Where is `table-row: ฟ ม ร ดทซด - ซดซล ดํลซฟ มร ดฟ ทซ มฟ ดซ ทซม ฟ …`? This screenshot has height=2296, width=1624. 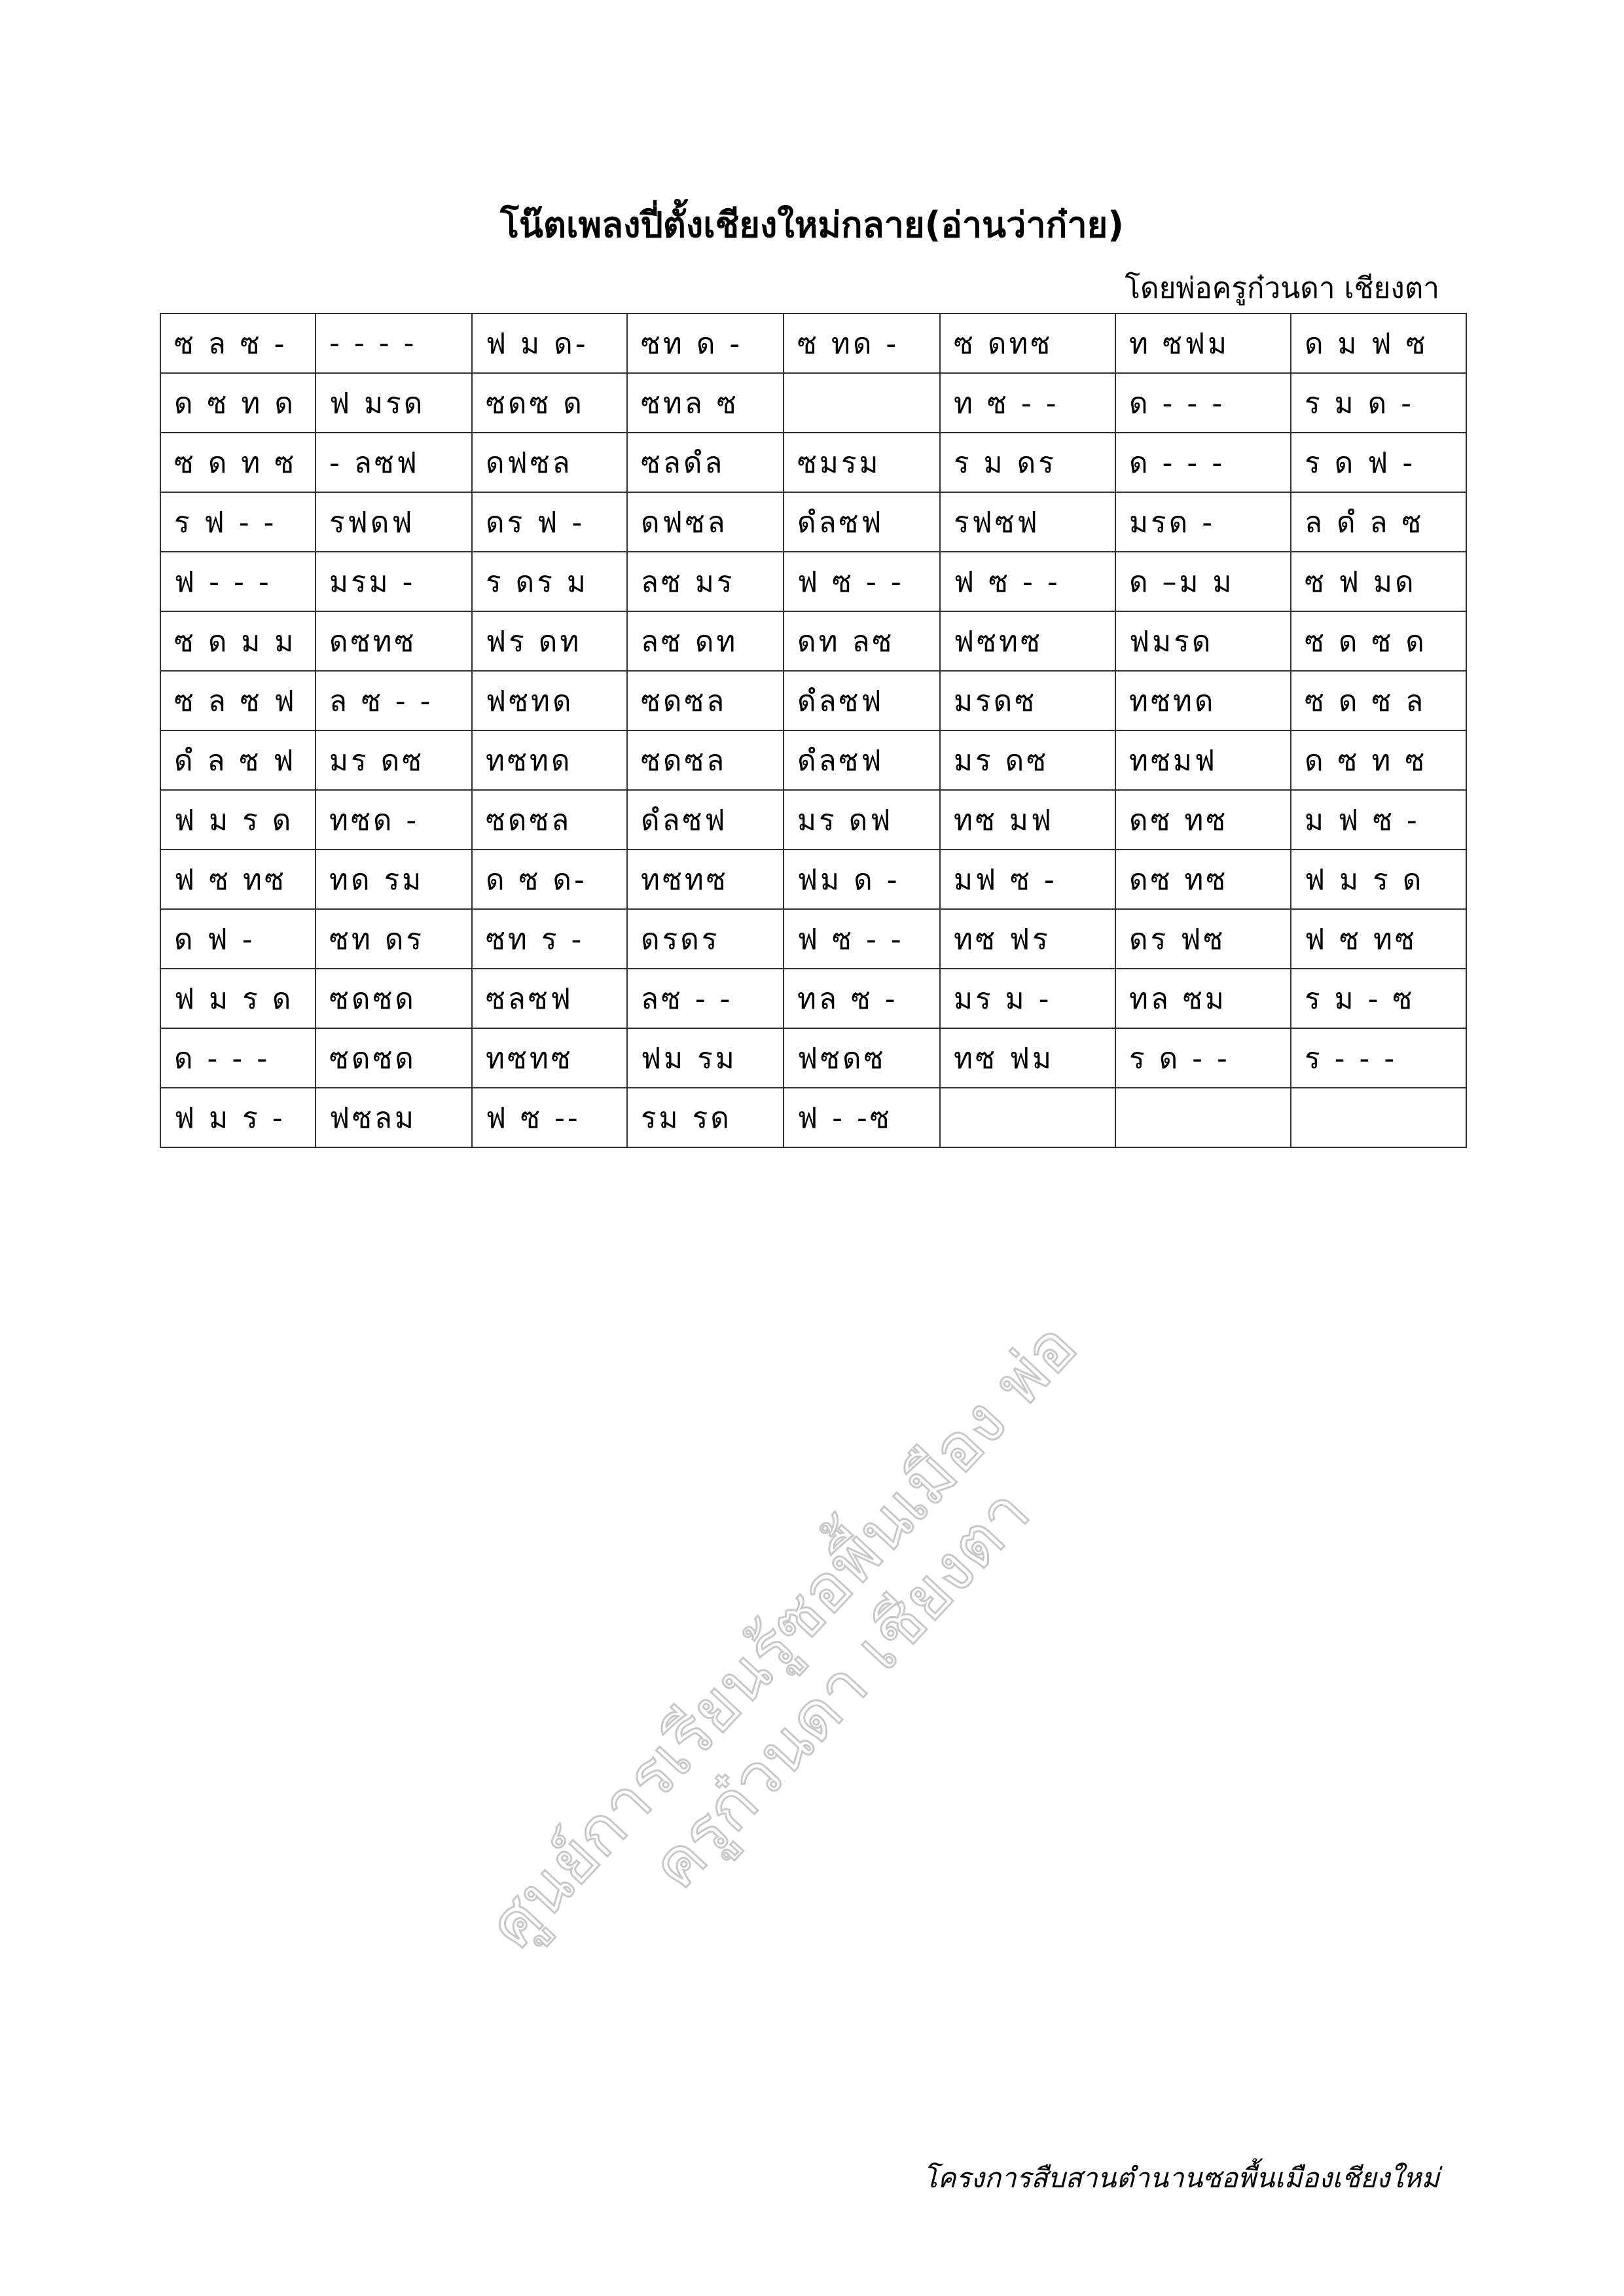 table-row: ฟ ม ร ดทซด - ซดซล ดํลซฟ มร ดฟ ทซ มฟ ดซ ทซม ฟ … is located at coordinates (813, 819).